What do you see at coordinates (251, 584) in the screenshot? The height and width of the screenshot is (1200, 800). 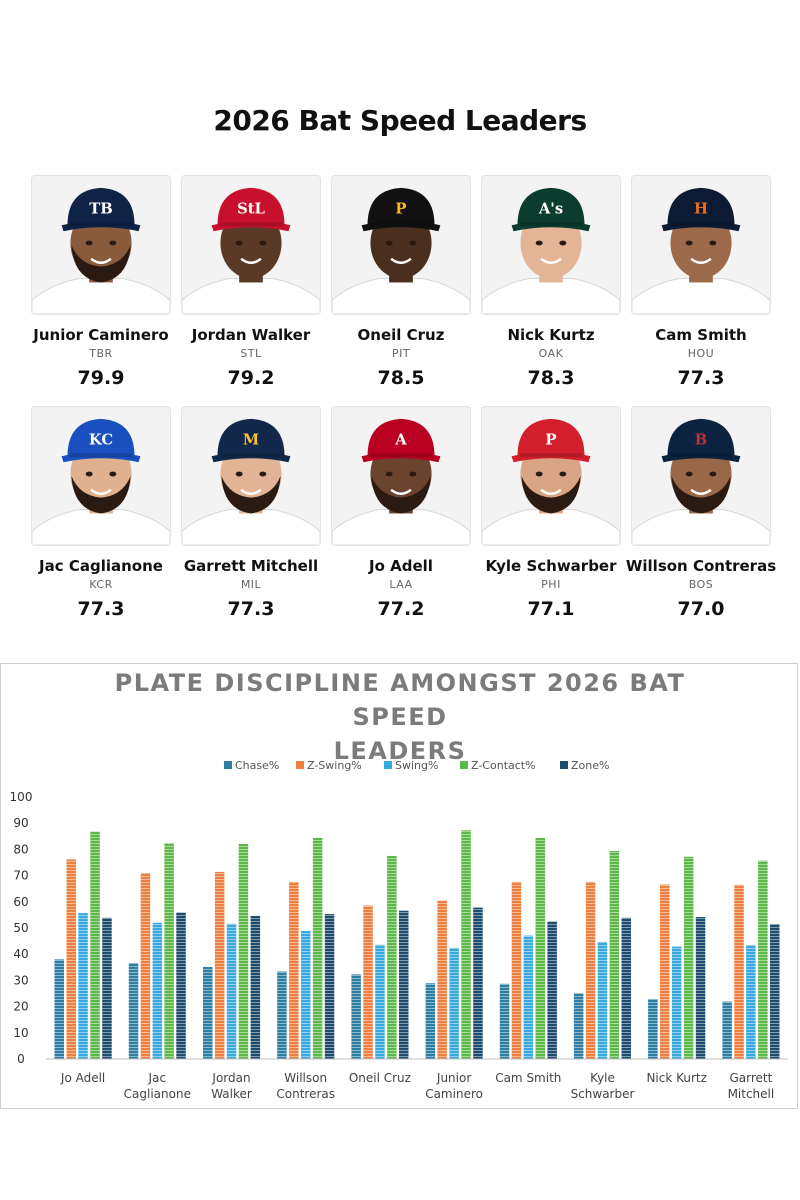 I see `player-team: MIL` at bounding box center [251, 584].